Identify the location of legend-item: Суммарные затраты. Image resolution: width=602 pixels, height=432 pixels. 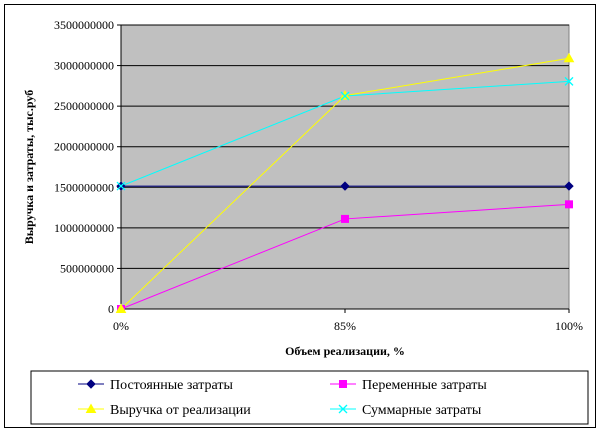
(406, 410).